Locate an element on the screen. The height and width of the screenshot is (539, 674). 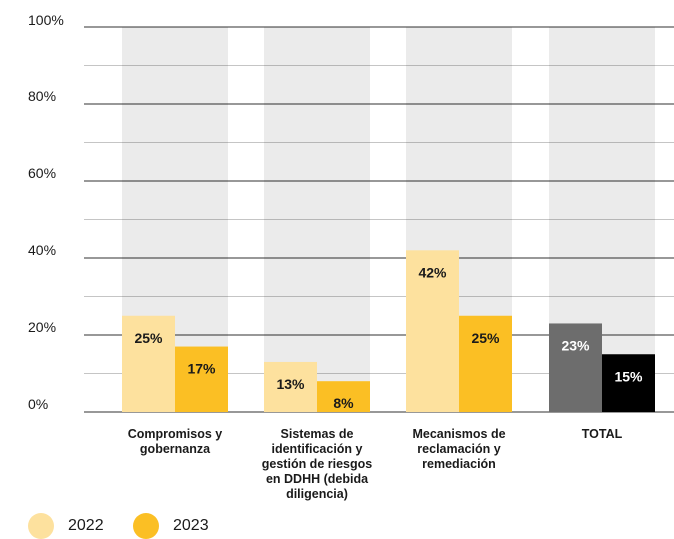
data-label-2023-0: 17% is located at coordinates (201, 369).